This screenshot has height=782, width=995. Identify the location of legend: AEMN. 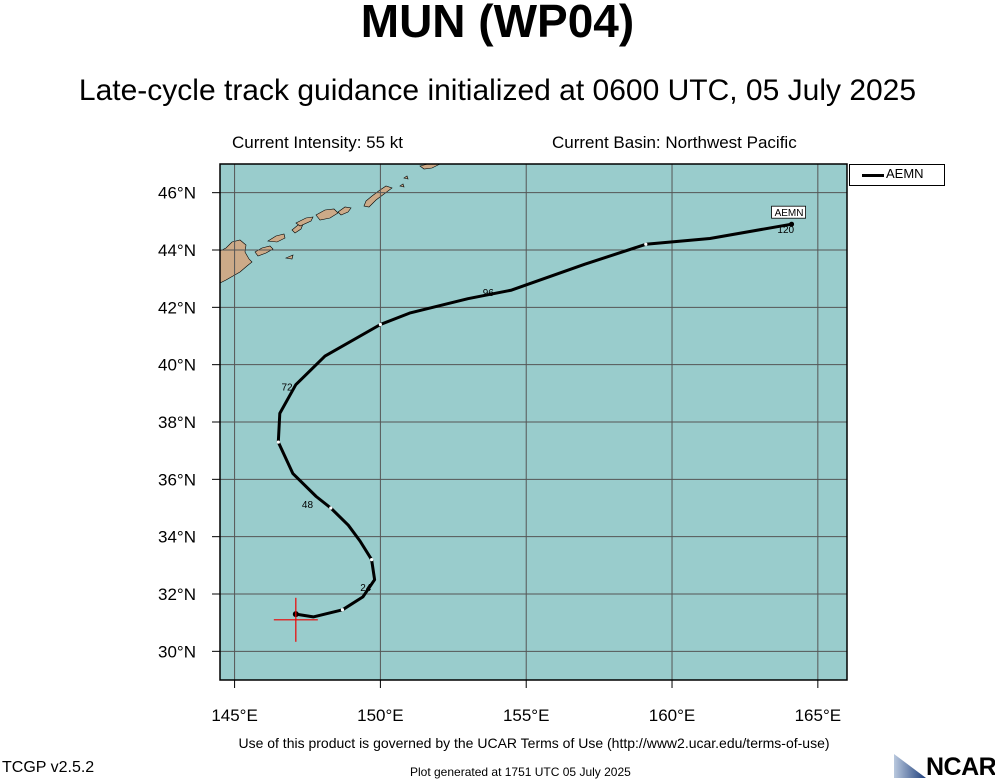
(897, 175).